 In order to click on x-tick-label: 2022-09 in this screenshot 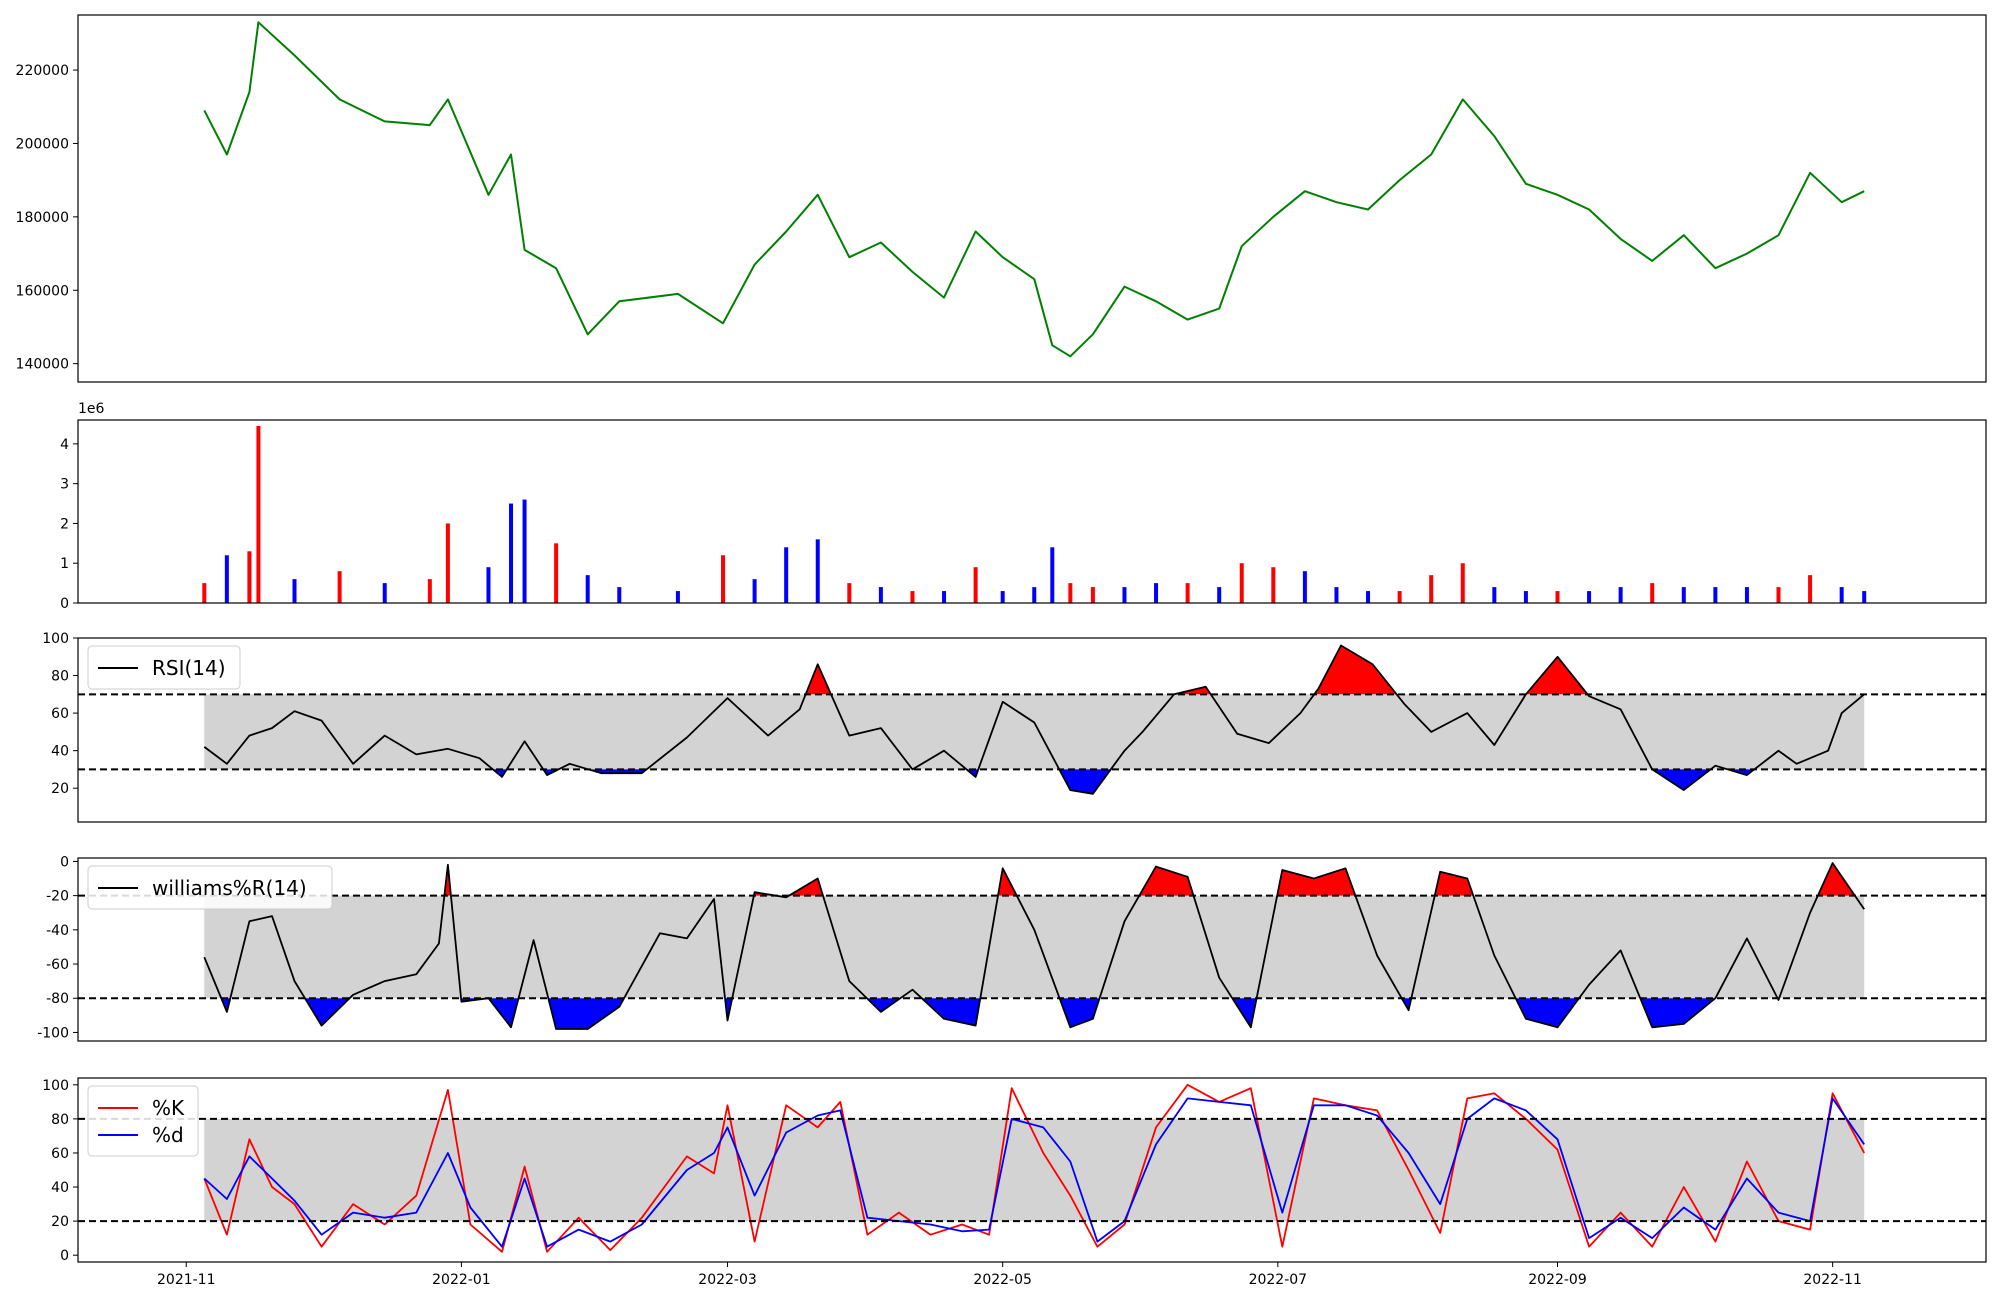, I will do `click(1557, 1280)`.